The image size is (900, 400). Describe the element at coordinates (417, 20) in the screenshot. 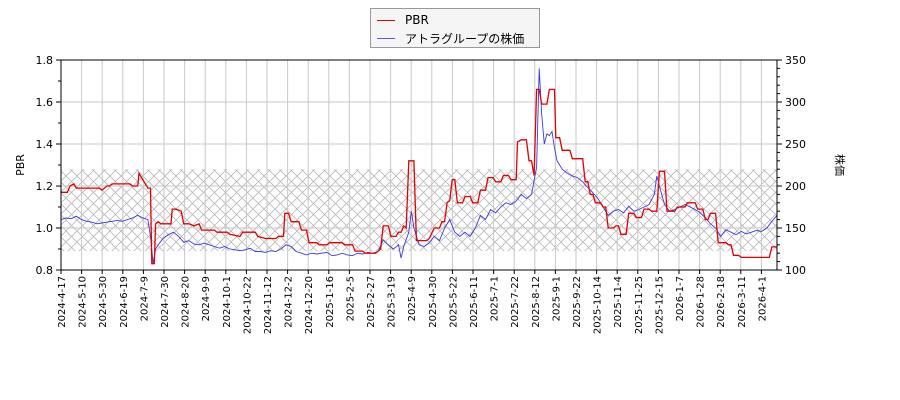

I see `legend-label: PBR` at that location.